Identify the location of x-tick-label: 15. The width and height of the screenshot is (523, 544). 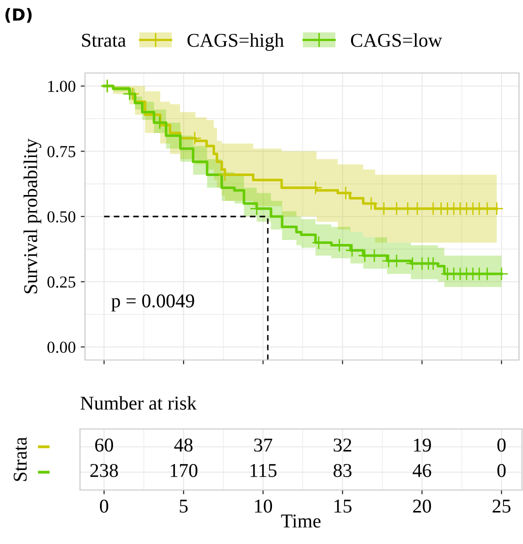
(343, 506).